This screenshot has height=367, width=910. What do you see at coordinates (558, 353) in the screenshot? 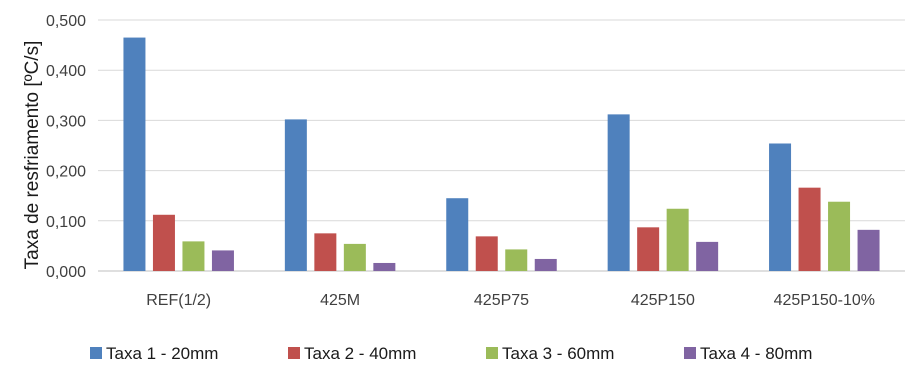
I see `legend-label: Taxa 3 - 60mm` at bounding box center [558, 353].